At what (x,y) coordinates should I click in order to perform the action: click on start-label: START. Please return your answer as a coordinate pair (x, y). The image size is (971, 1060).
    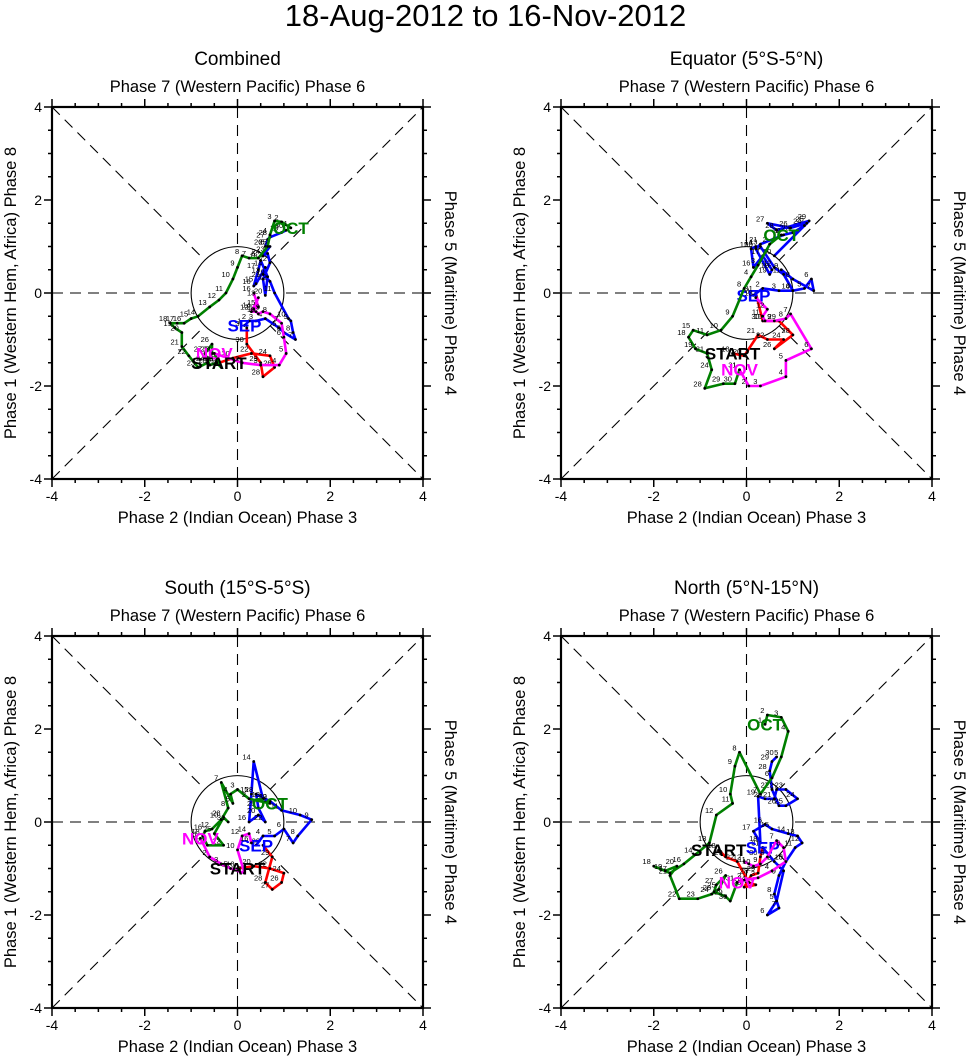
    Looking at the image, I should click on (238, 869).